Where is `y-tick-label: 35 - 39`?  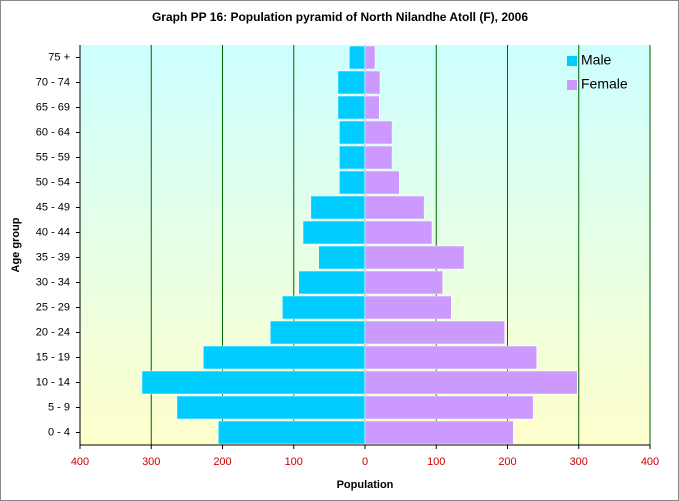 y-tick-label: 35 - 39 is located at coordinates (53, 257).